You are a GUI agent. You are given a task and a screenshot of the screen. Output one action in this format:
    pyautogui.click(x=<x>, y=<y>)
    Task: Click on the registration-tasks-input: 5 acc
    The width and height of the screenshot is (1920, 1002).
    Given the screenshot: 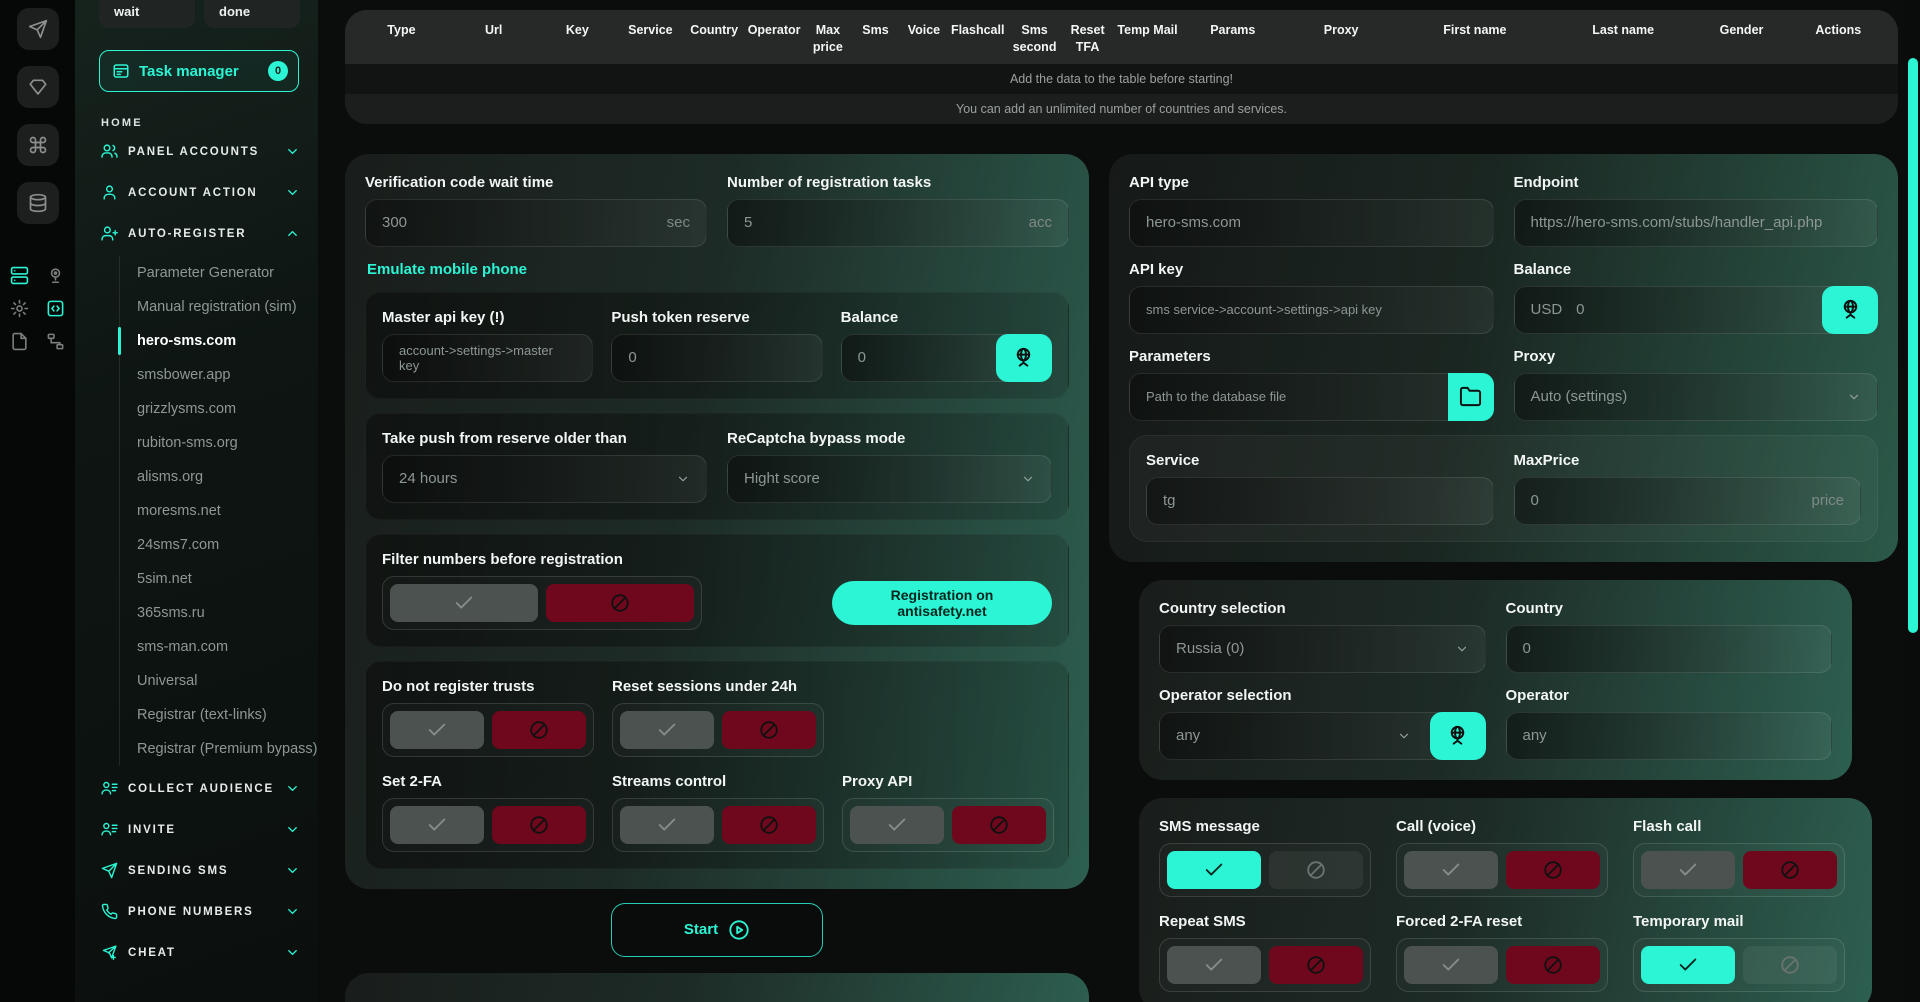 What is the action you would take?
    pyautogui.click(x=898, y=222)
    